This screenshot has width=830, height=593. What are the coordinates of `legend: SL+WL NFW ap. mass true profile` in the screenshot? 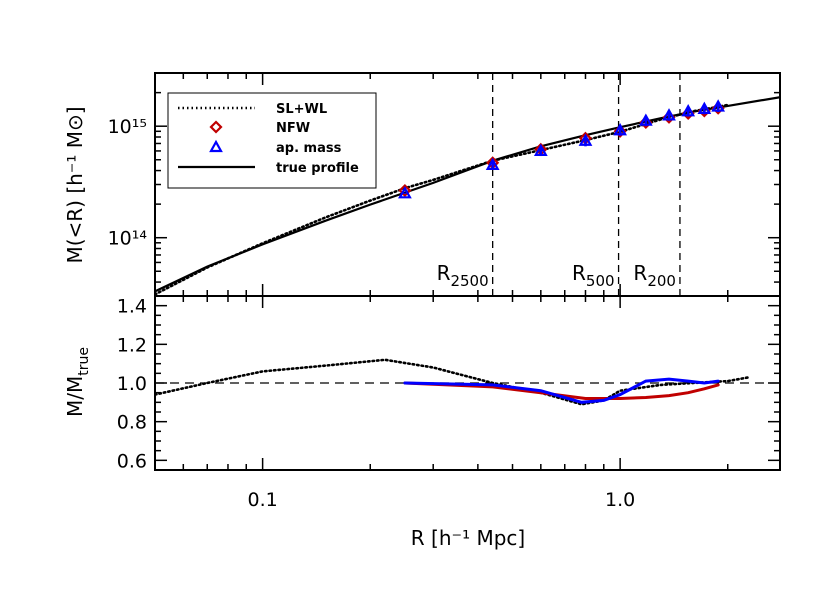 It's located at (272, 140).